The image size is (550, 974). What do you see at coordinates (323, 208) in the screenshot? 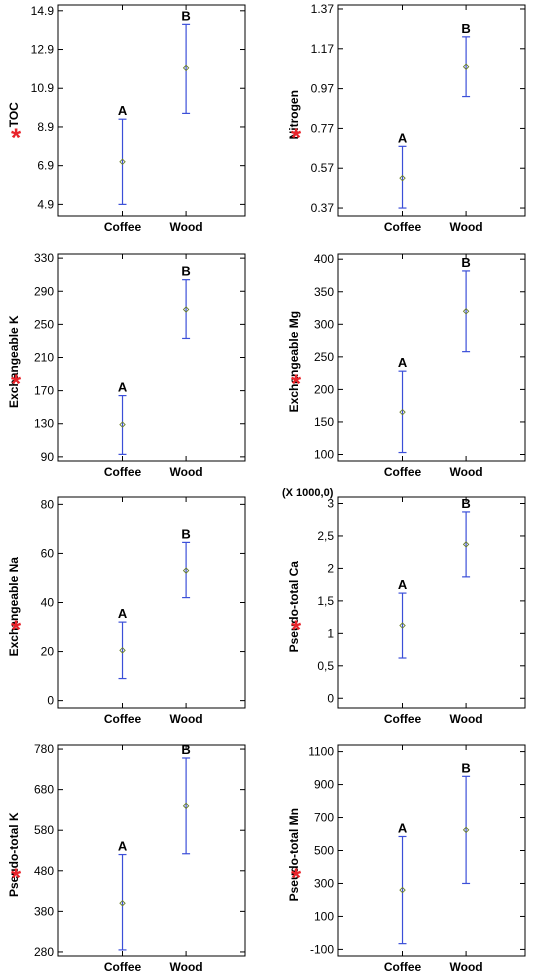
I see `y-tick-label: 0.37` at bounding box center [323, 208].